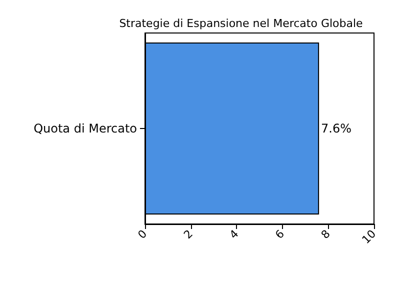 This screenshot has height=300, width=400. What do you see at coordinates (85, 129) in the screenshot?
I see `y-tick-label: Quota di Mercato` at bounding box center [85, 129].